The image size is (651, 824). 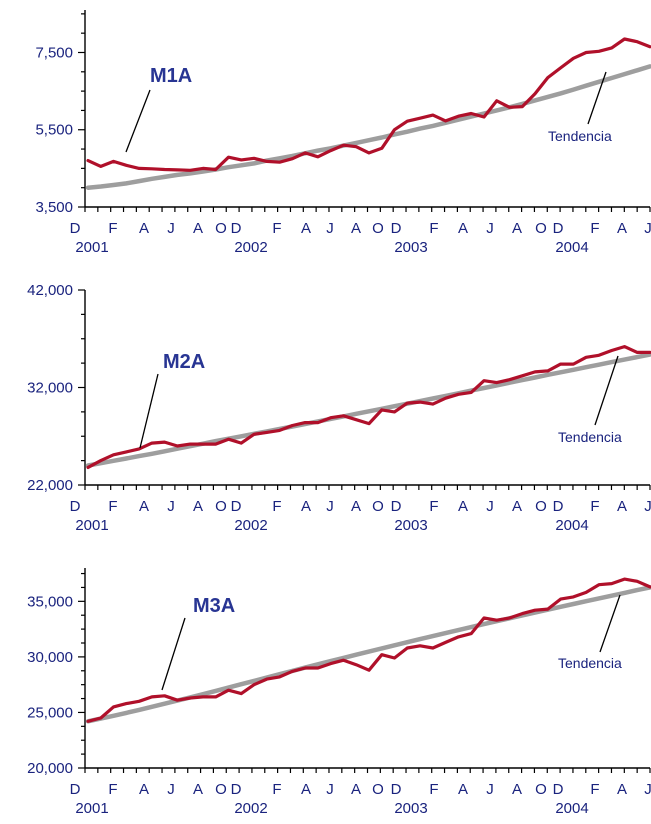 What do you see at coordinates (50, 290) in the screenshot?
I see `y-tick-label: 42,000` at bounding box center [50, 290].